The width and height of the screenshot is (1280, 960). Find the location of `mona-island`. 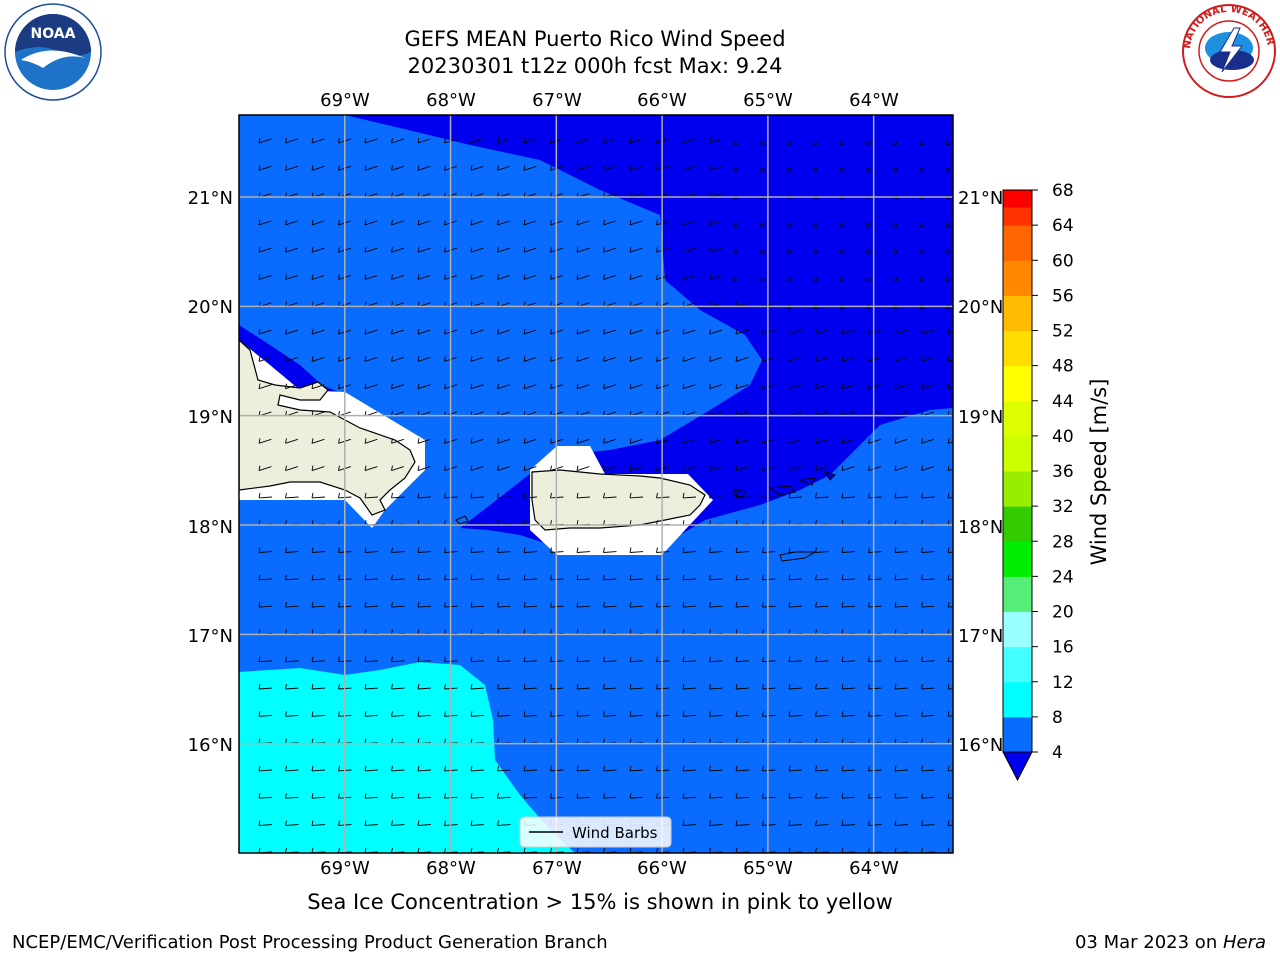

mona-island is located at coordinates (462, 520).